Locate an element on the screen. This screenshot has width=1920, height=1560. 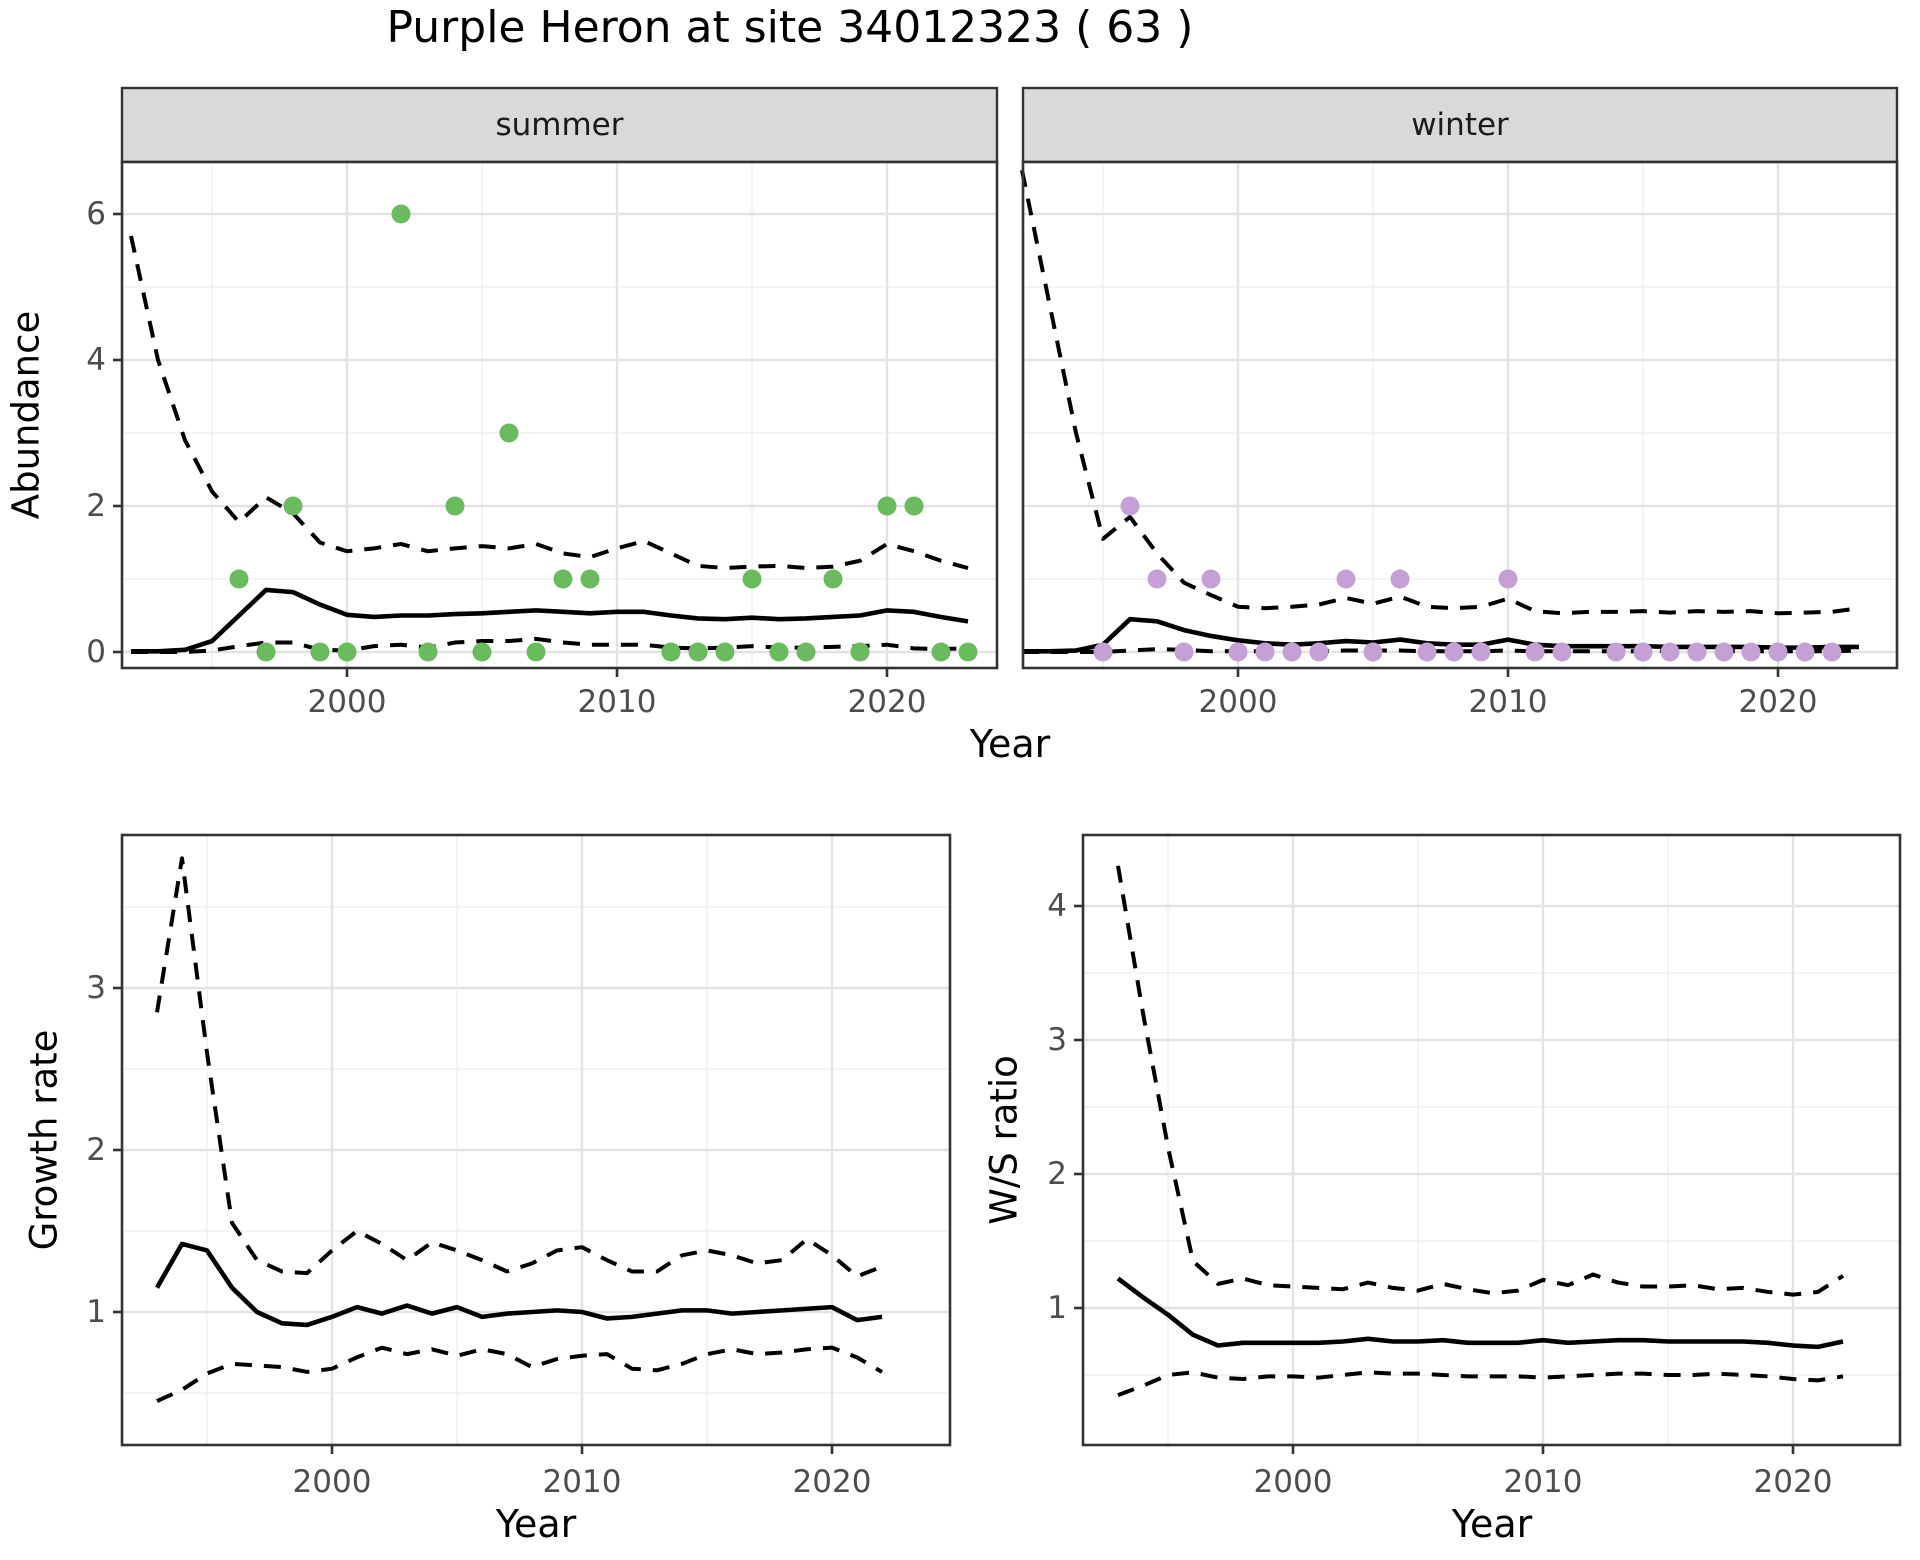
page-title: Purple Heron at site 34012323 ( 63 ) is located at coordinates (790, 27).